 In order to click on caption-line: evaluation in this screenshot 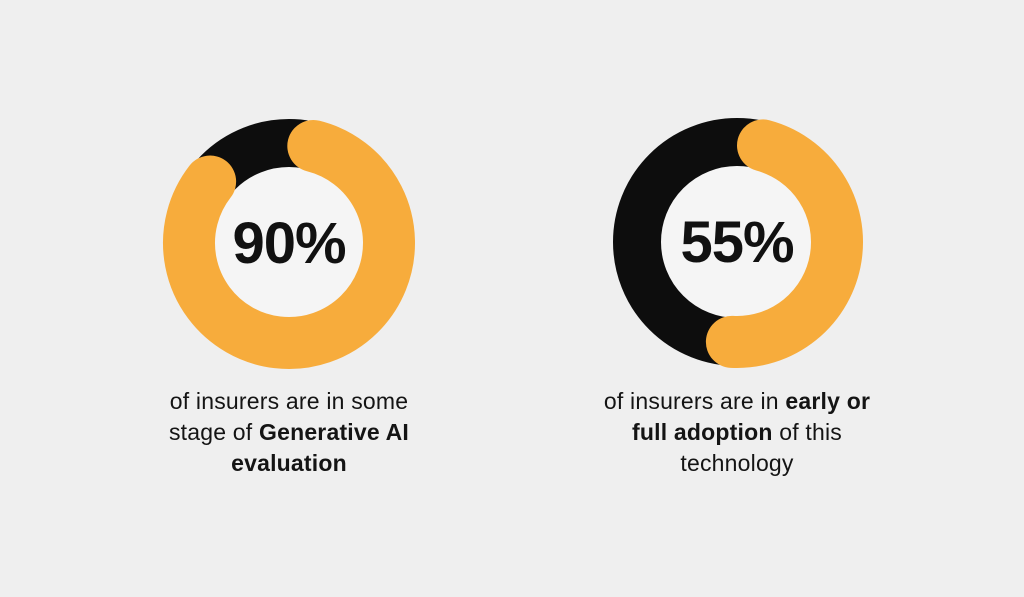, I will do `click(289, 463)`.